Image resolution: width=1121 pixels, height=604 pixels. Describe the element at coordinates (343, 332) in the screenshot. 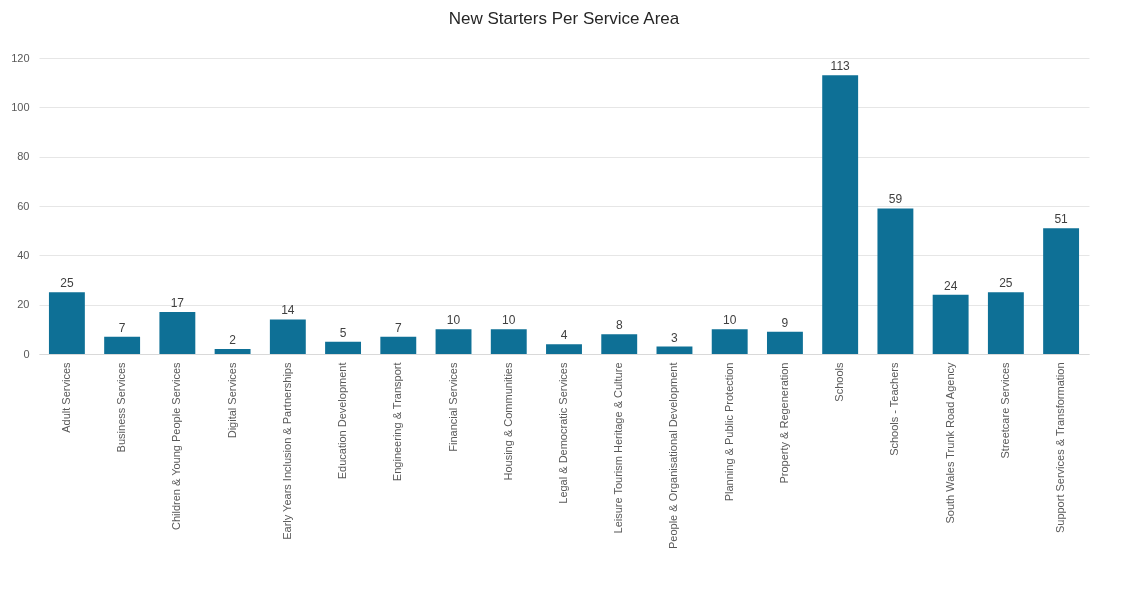

I see `data-label: 5` at that location.